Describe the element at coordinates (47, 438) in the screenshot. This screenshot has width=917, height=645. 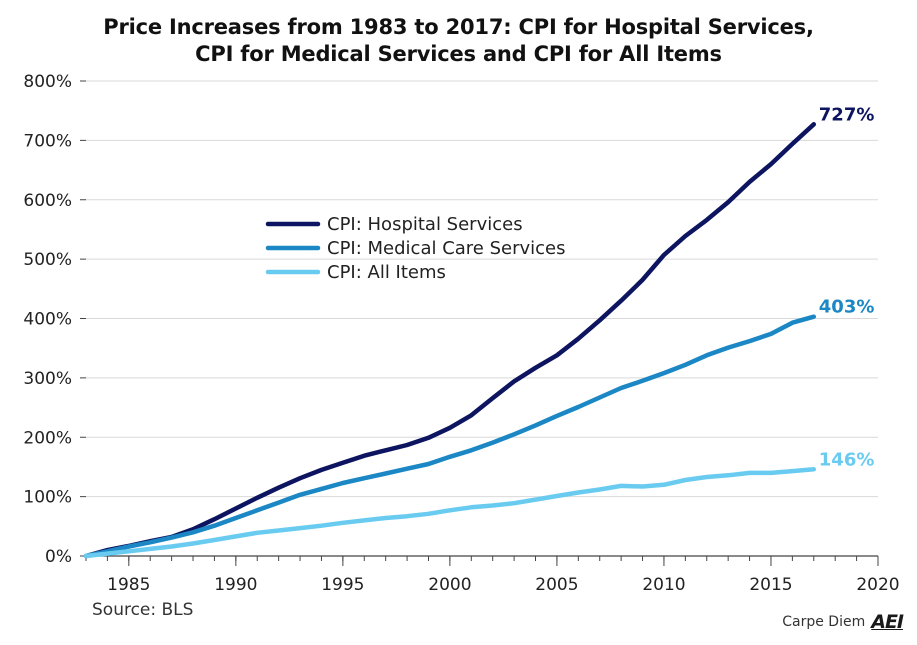
I see `y-tick-label: 200%` at that location.